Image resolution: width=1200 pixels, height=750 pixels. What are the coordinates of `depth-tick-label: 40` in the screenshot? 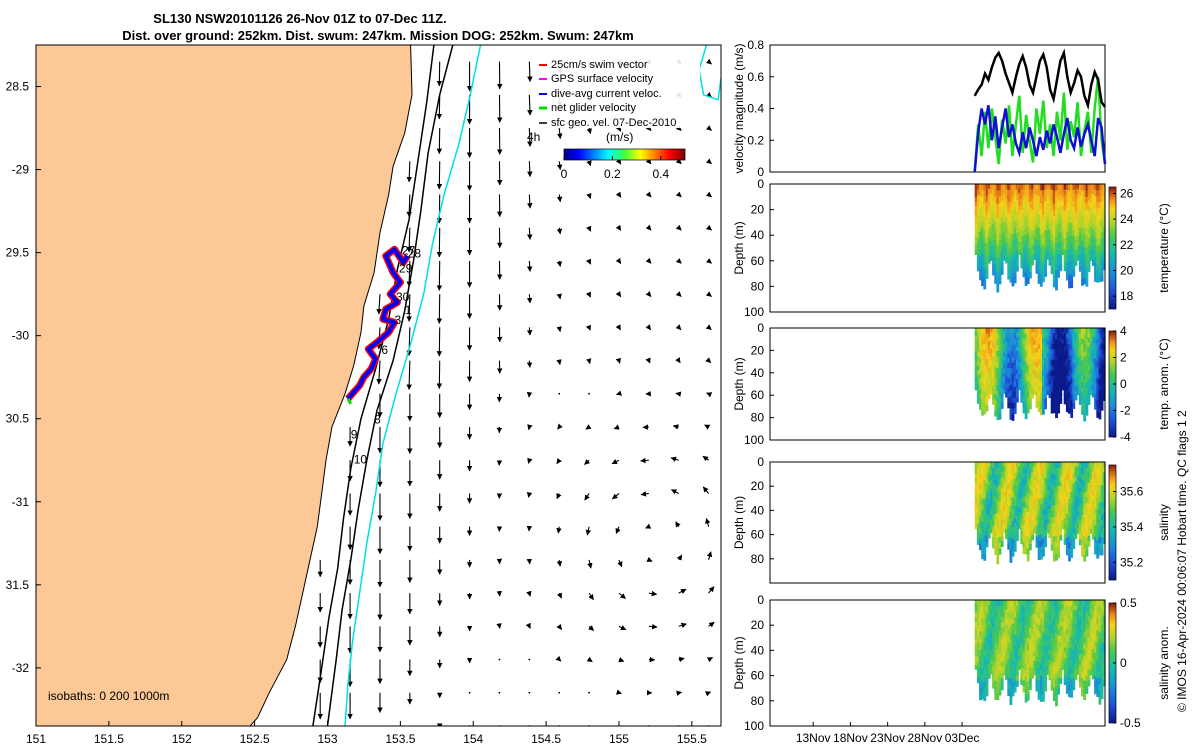 It's located at (758, 650).